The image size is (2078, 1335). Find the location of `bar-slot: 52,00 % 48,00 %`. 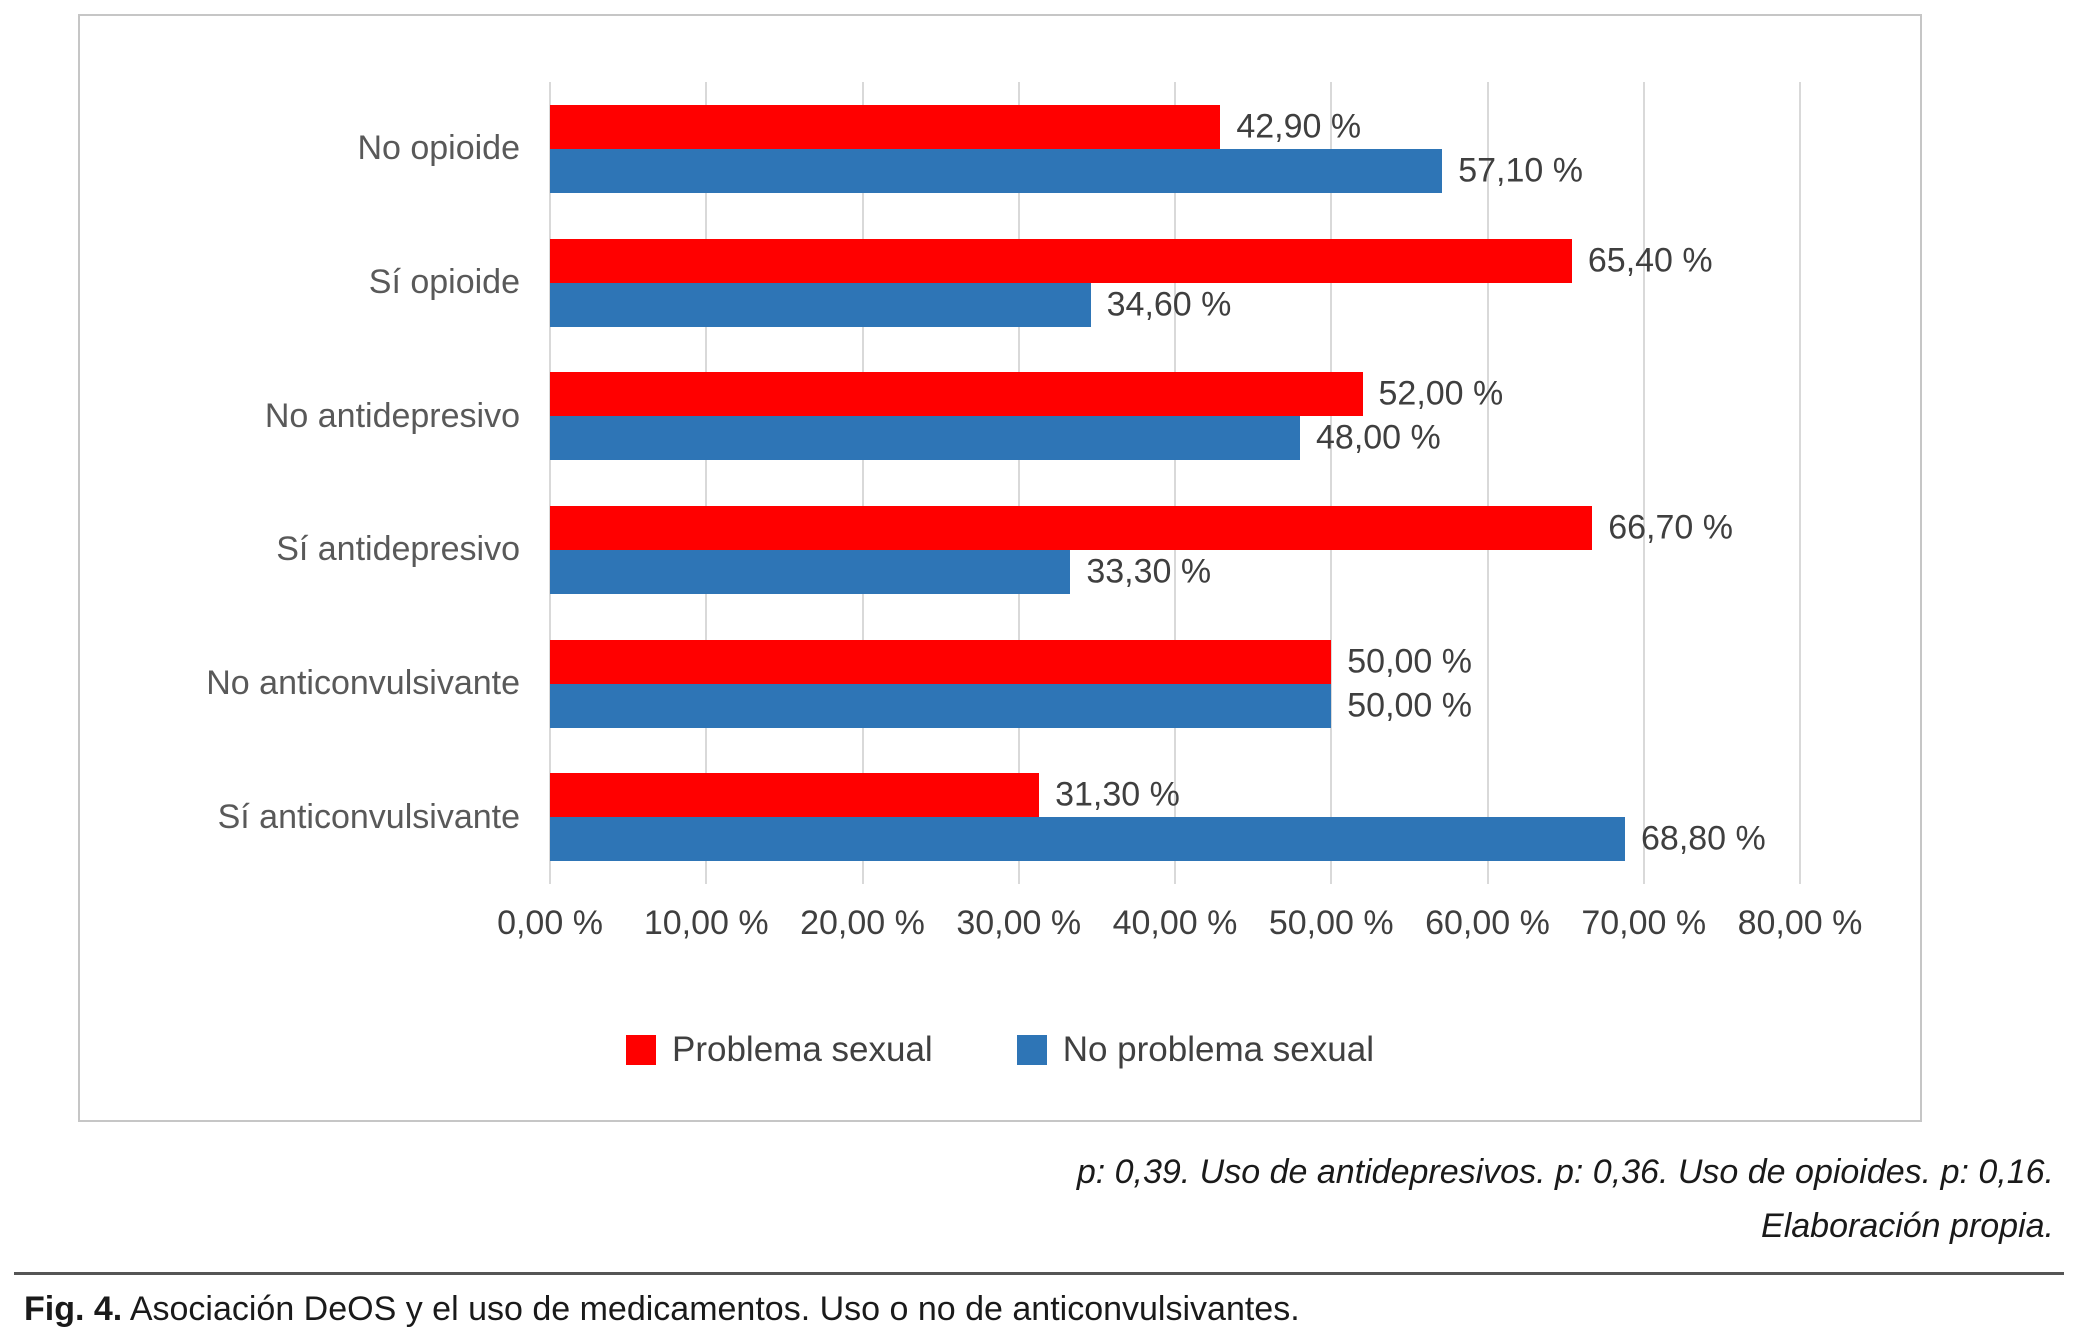

bar-slot: 52,00 % 48,00 % is located at coordinates (1175, 416).